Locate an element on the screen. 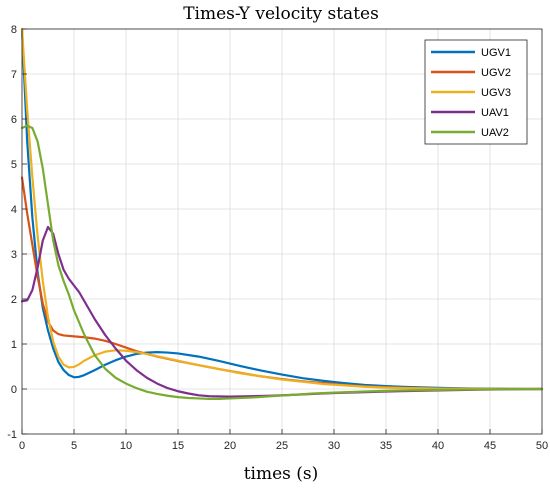 The image size is (550, 493). x-tick-label: 45 is located at coordinates (490, 446).